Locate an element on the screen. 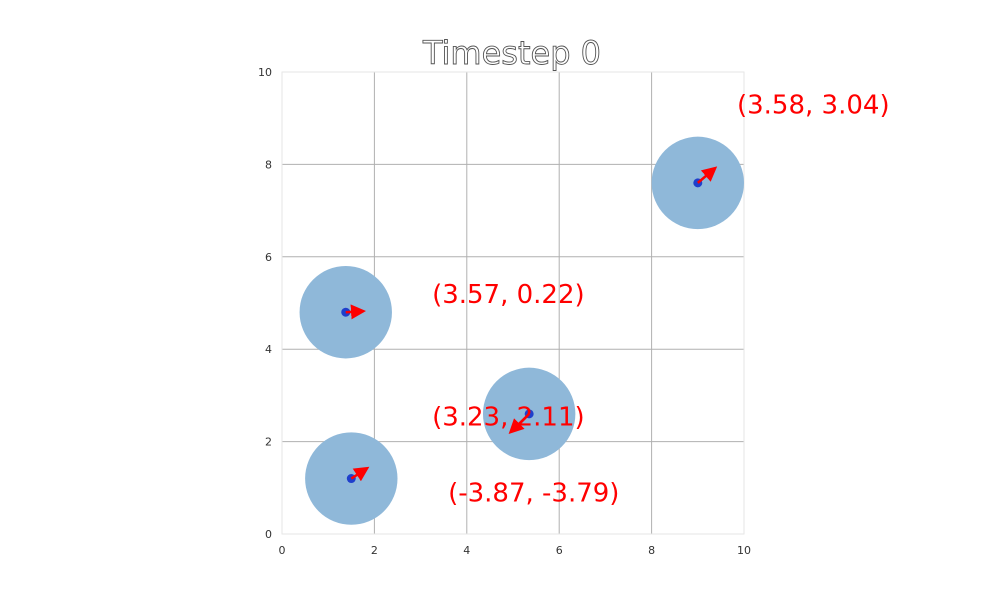 The image size is (1000, 600). y-tick-label: 10 is located at coordinates (265, 72).